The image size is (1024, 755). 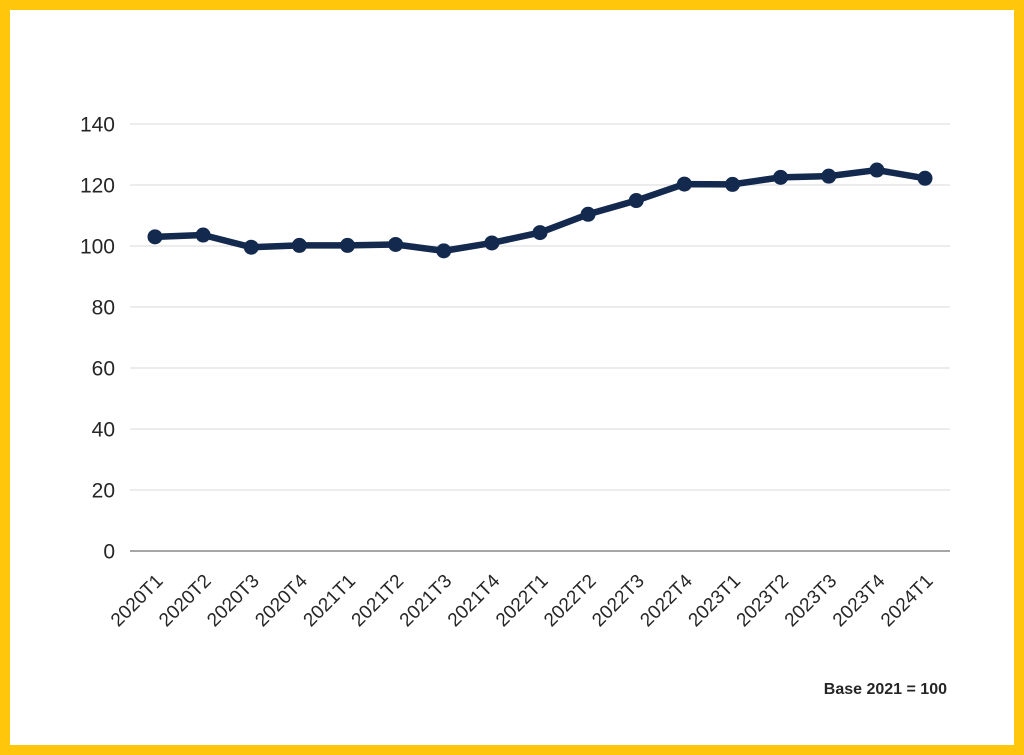 What do you see at coordinates (233, 601) in the screenshot?
I see `x-tick-label: 2020T3` at bounding box center [233, 601].